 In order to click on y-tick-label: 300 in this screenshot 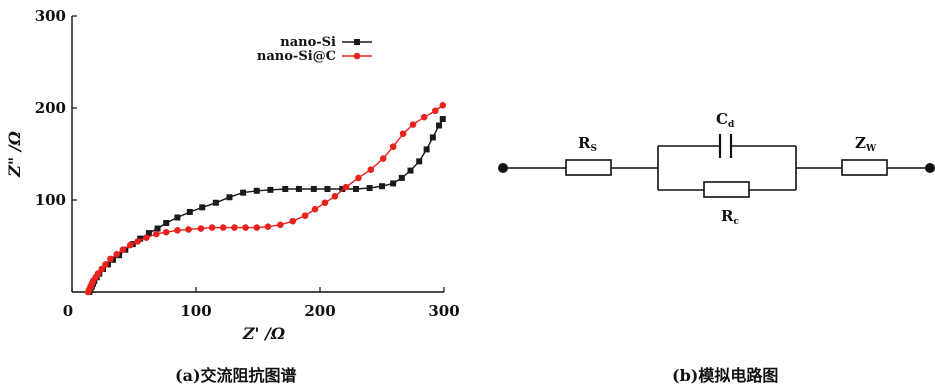, I will do `click(50, 16)`.